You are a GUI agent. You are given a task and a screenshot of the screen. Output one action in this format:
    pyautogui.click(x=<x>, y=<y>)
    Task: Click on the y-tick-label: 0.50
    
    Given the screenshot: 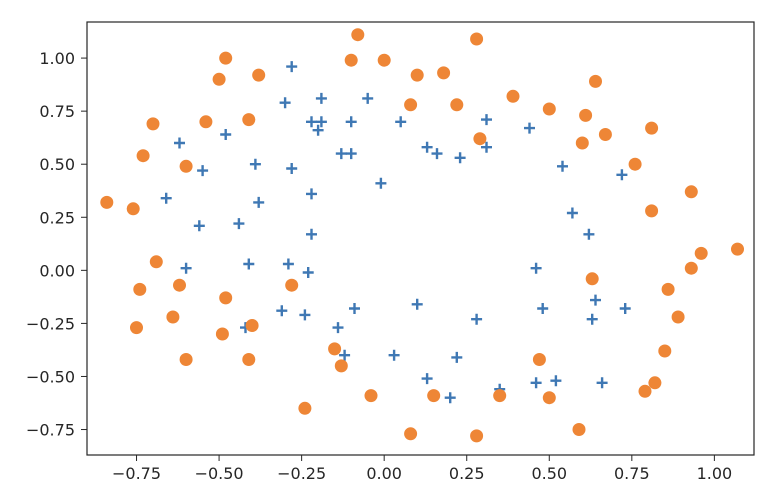 What is the action you would take?
    pyautogui.click(x=57, y=164)
    